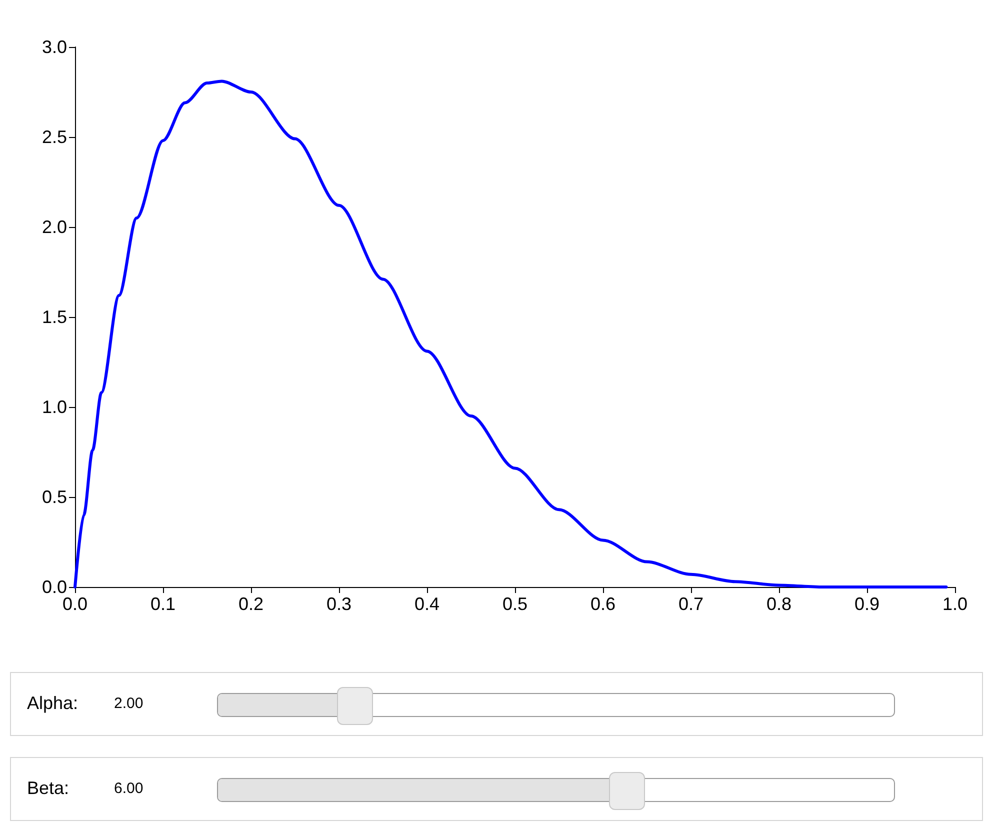  What do you see at coordinates (603, 604) in the screenshot?
I see `x-tick-label: 0.6` at bounding box center [603, 604].